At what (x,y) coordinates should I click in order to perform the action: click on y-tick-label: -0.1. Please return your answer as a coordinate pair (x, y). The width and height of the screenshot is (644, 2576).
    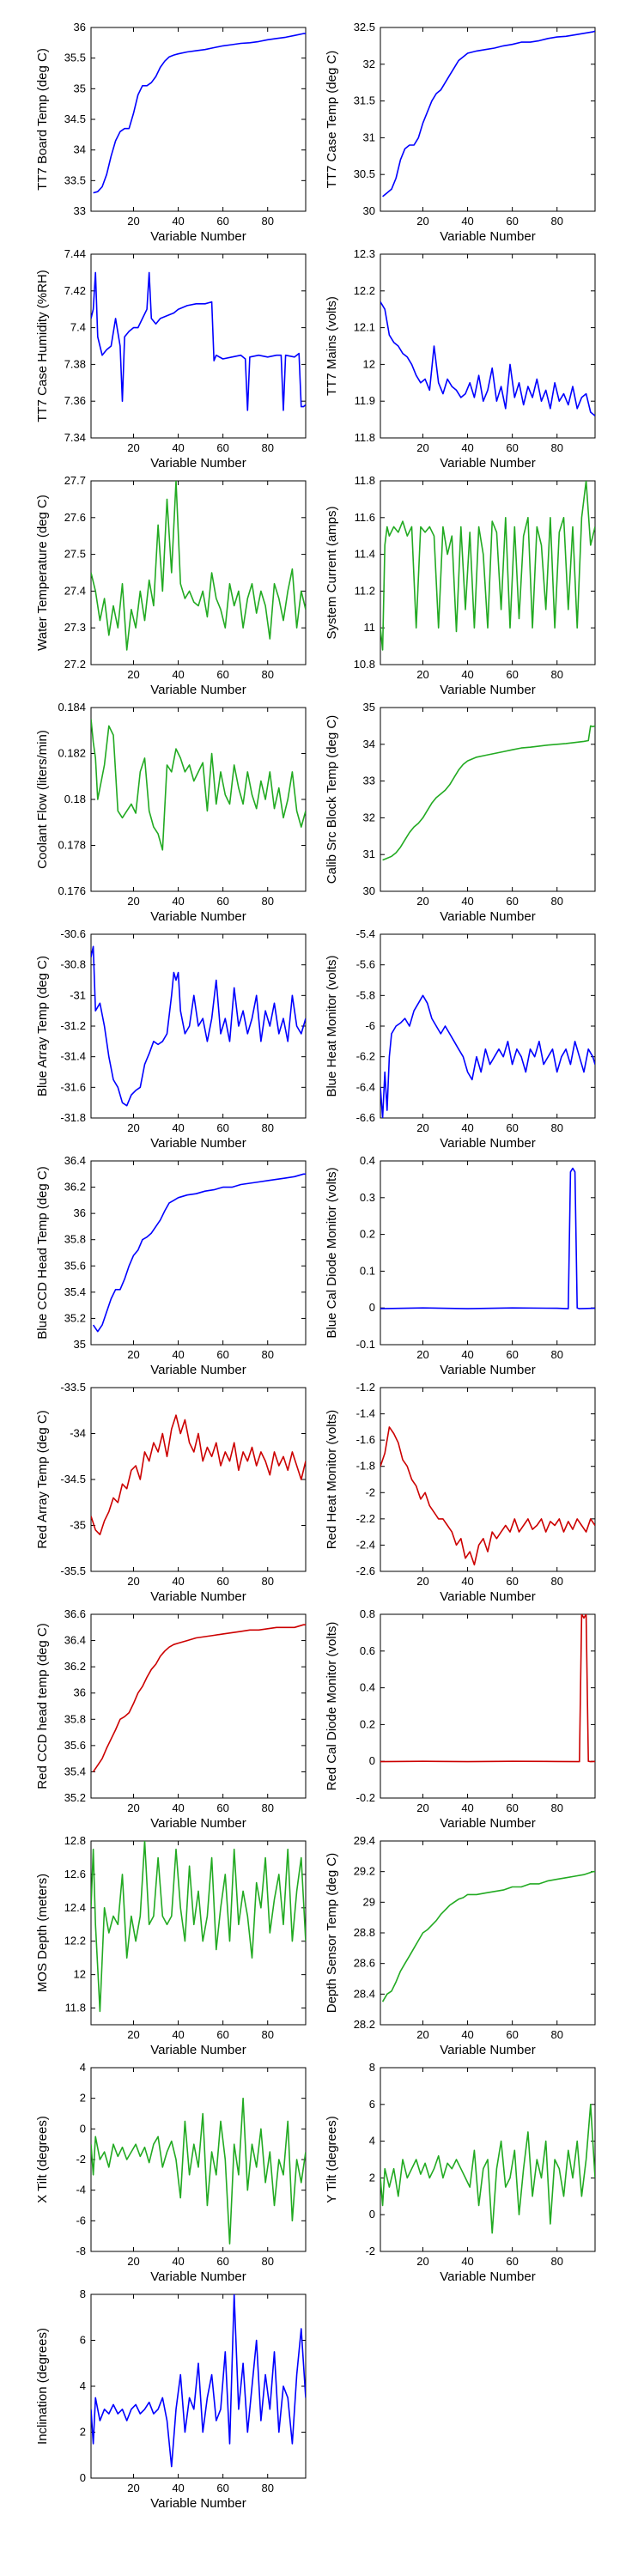
    Looking at the image, I should click on (366, 1345).